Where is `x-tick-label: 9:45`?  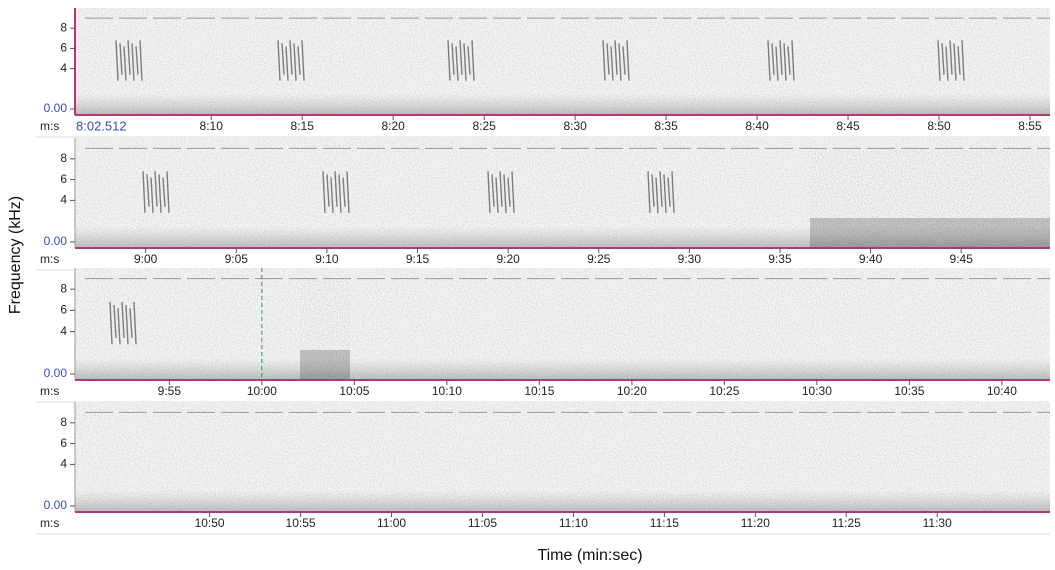 x-tick-label: 9:45 is located at coordinates (962, 259).